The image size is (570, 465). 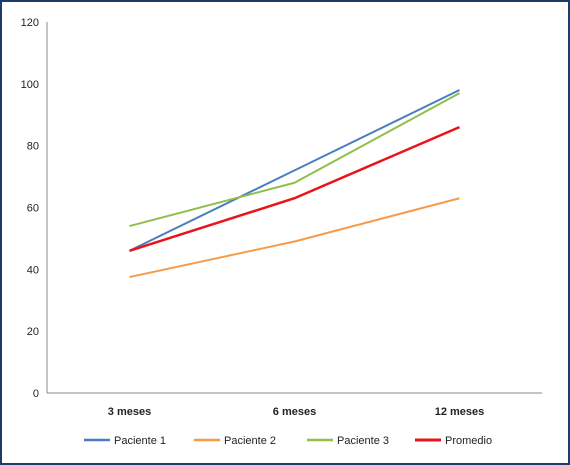 What do you see at coordinates (36, 394) in the screenshot?
I see `y-tick-label: 0` at bounding box center [36, 394].